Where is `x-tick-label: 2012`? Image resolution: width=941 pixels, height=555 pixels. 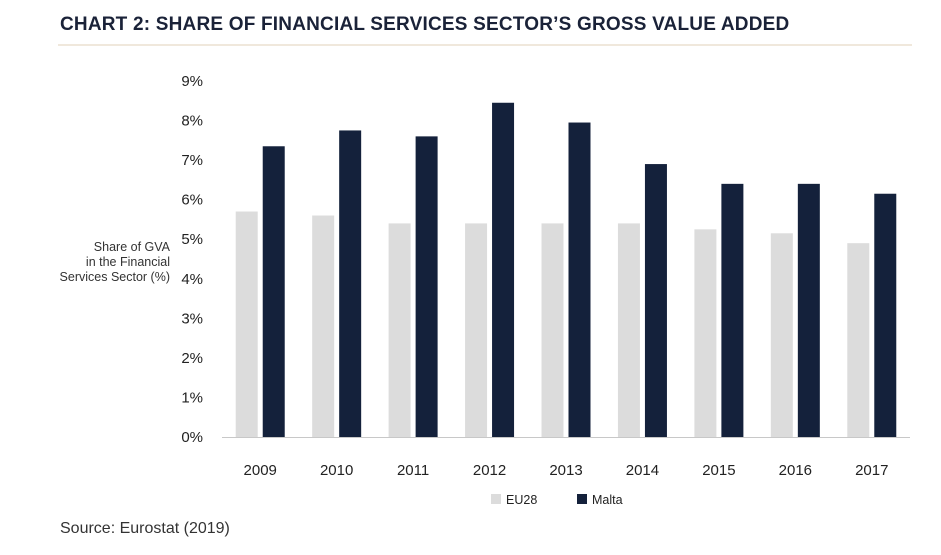
x-tick-label: 2012 is located at coordinates (489, 470).